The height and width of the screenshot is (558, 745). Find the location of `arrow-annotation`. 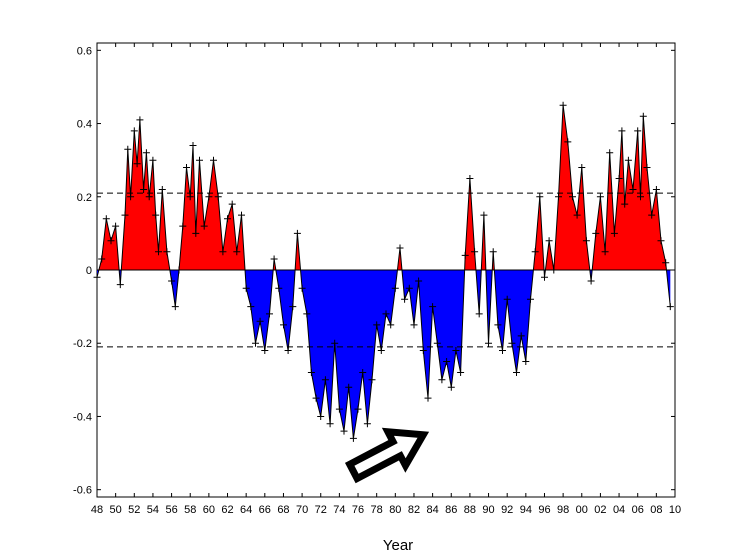

arrow-annotation is located at coordinates (387, 455).